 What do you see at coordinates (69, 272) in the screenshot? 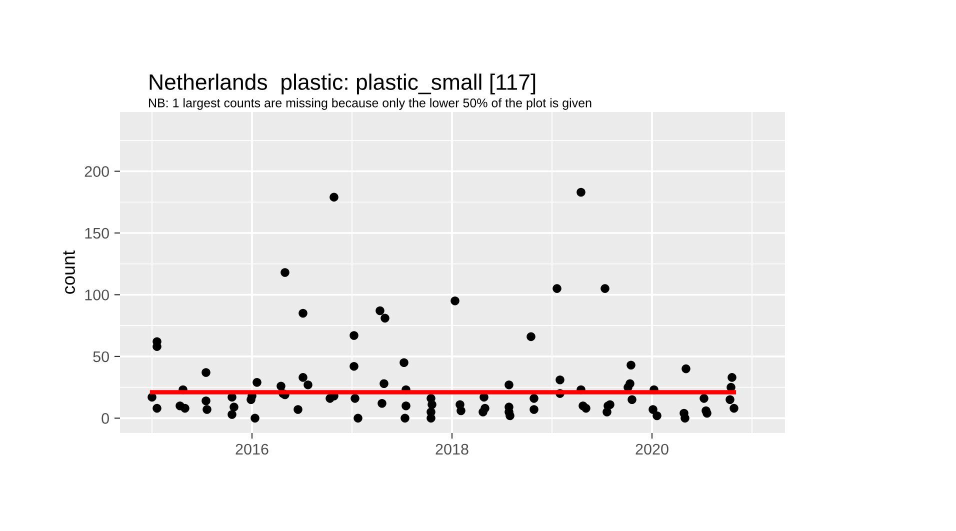
I see `y-axis-title: count` at bounding box center [69, 272].